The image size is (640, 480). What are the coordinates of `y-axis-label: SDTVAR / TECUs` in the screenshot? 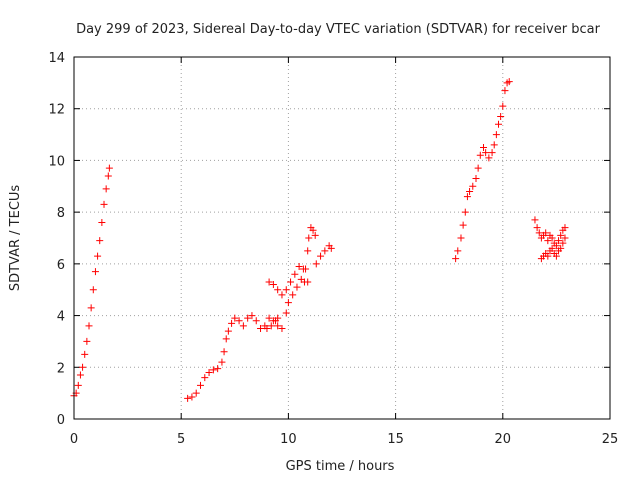 It's located at (15, 238).